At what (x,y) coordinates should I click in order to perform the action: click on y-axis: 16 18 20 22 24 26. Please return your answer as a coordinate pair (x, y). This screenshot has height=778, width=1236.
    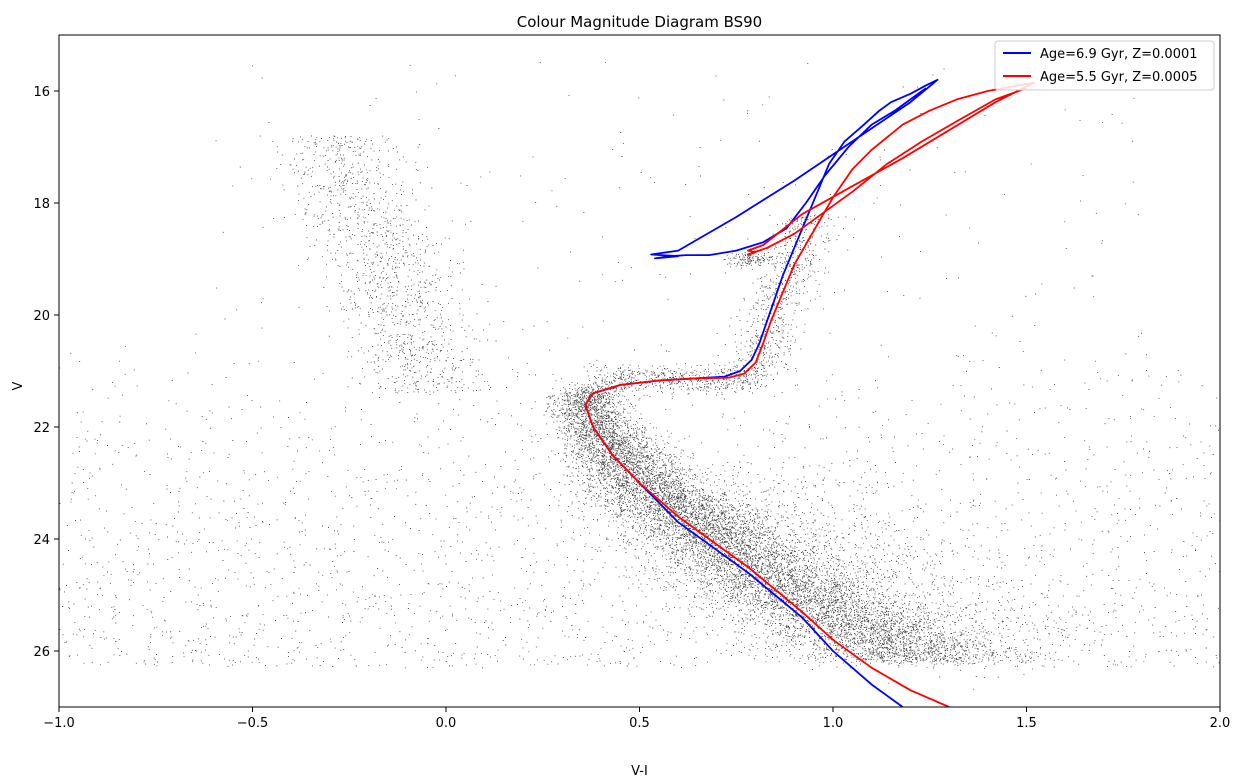
    Looking at the image, I should click on (46, 372).